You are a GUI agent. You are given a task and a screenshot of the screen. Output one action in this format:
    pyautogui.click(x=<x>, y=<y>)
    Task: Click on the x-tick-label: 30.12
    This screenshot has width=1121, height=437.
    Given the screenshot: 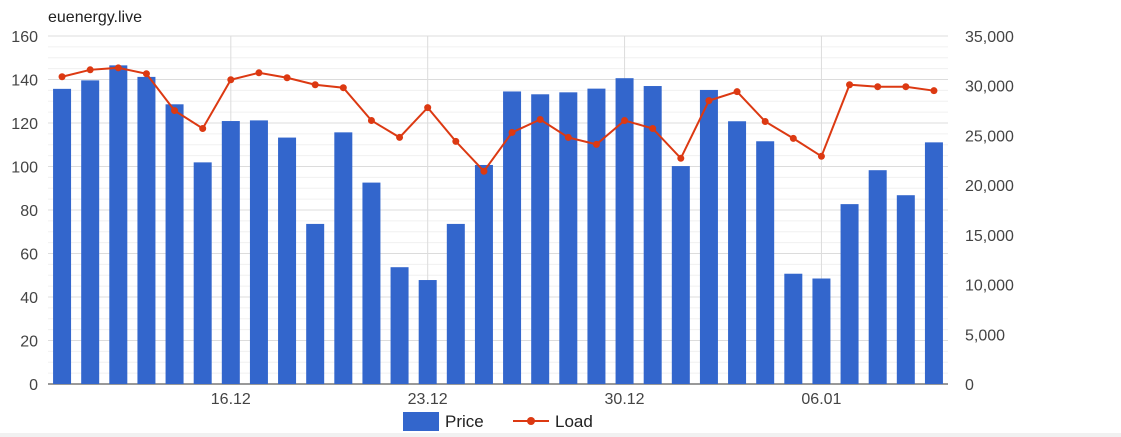 What is the action you would take?
    pyautogui.click(x=625, y=399)
    